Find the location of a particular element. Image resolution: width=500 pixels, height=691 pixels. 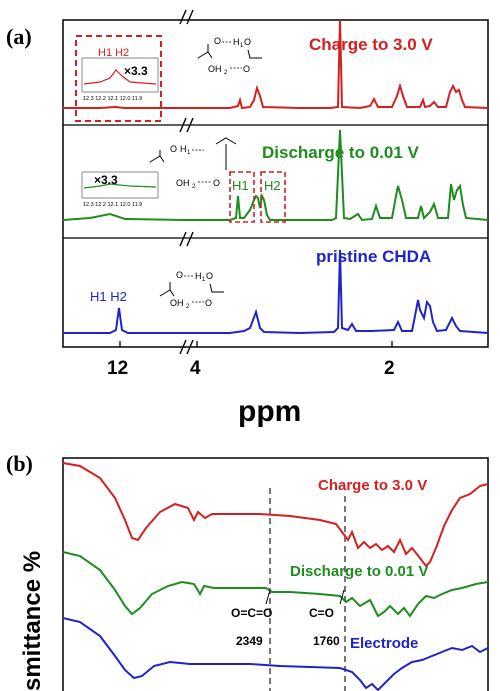

annot-value-2349: 2349 is located at coordinates (249, 641).